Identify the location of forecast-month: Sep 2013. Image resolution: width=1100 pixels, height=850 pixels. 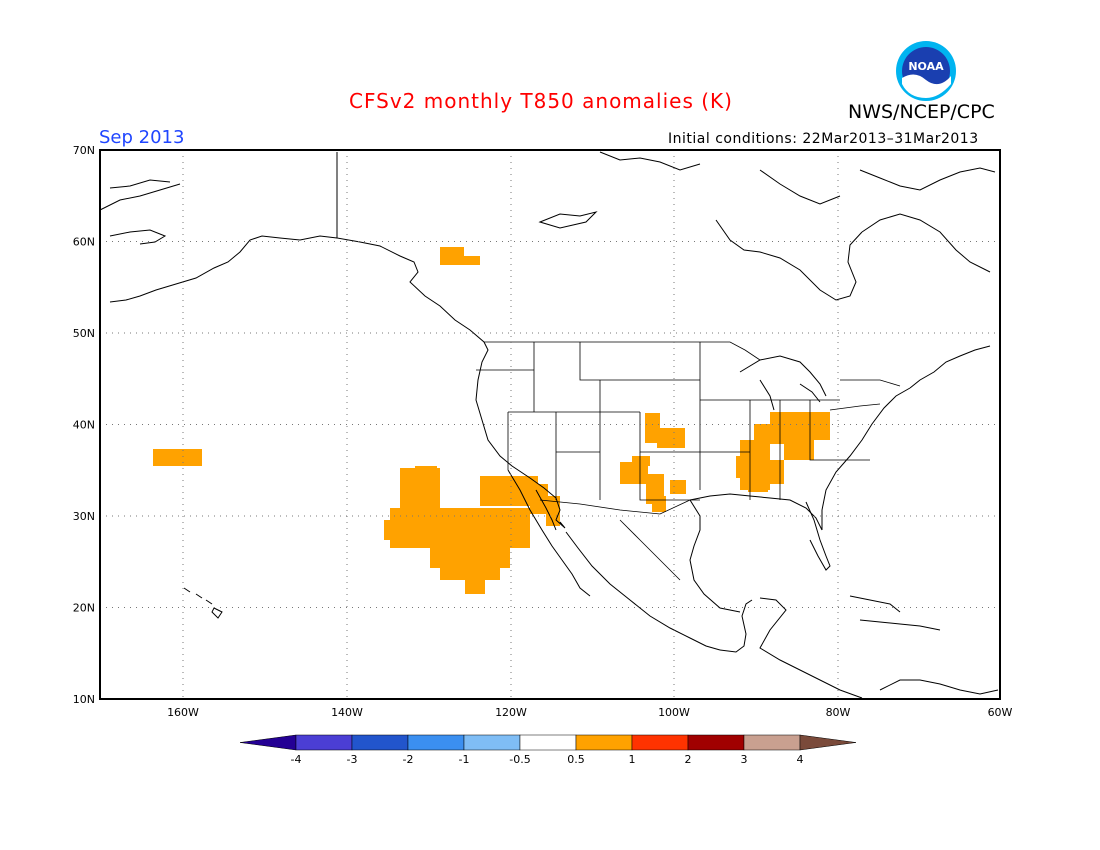
(142, 137).